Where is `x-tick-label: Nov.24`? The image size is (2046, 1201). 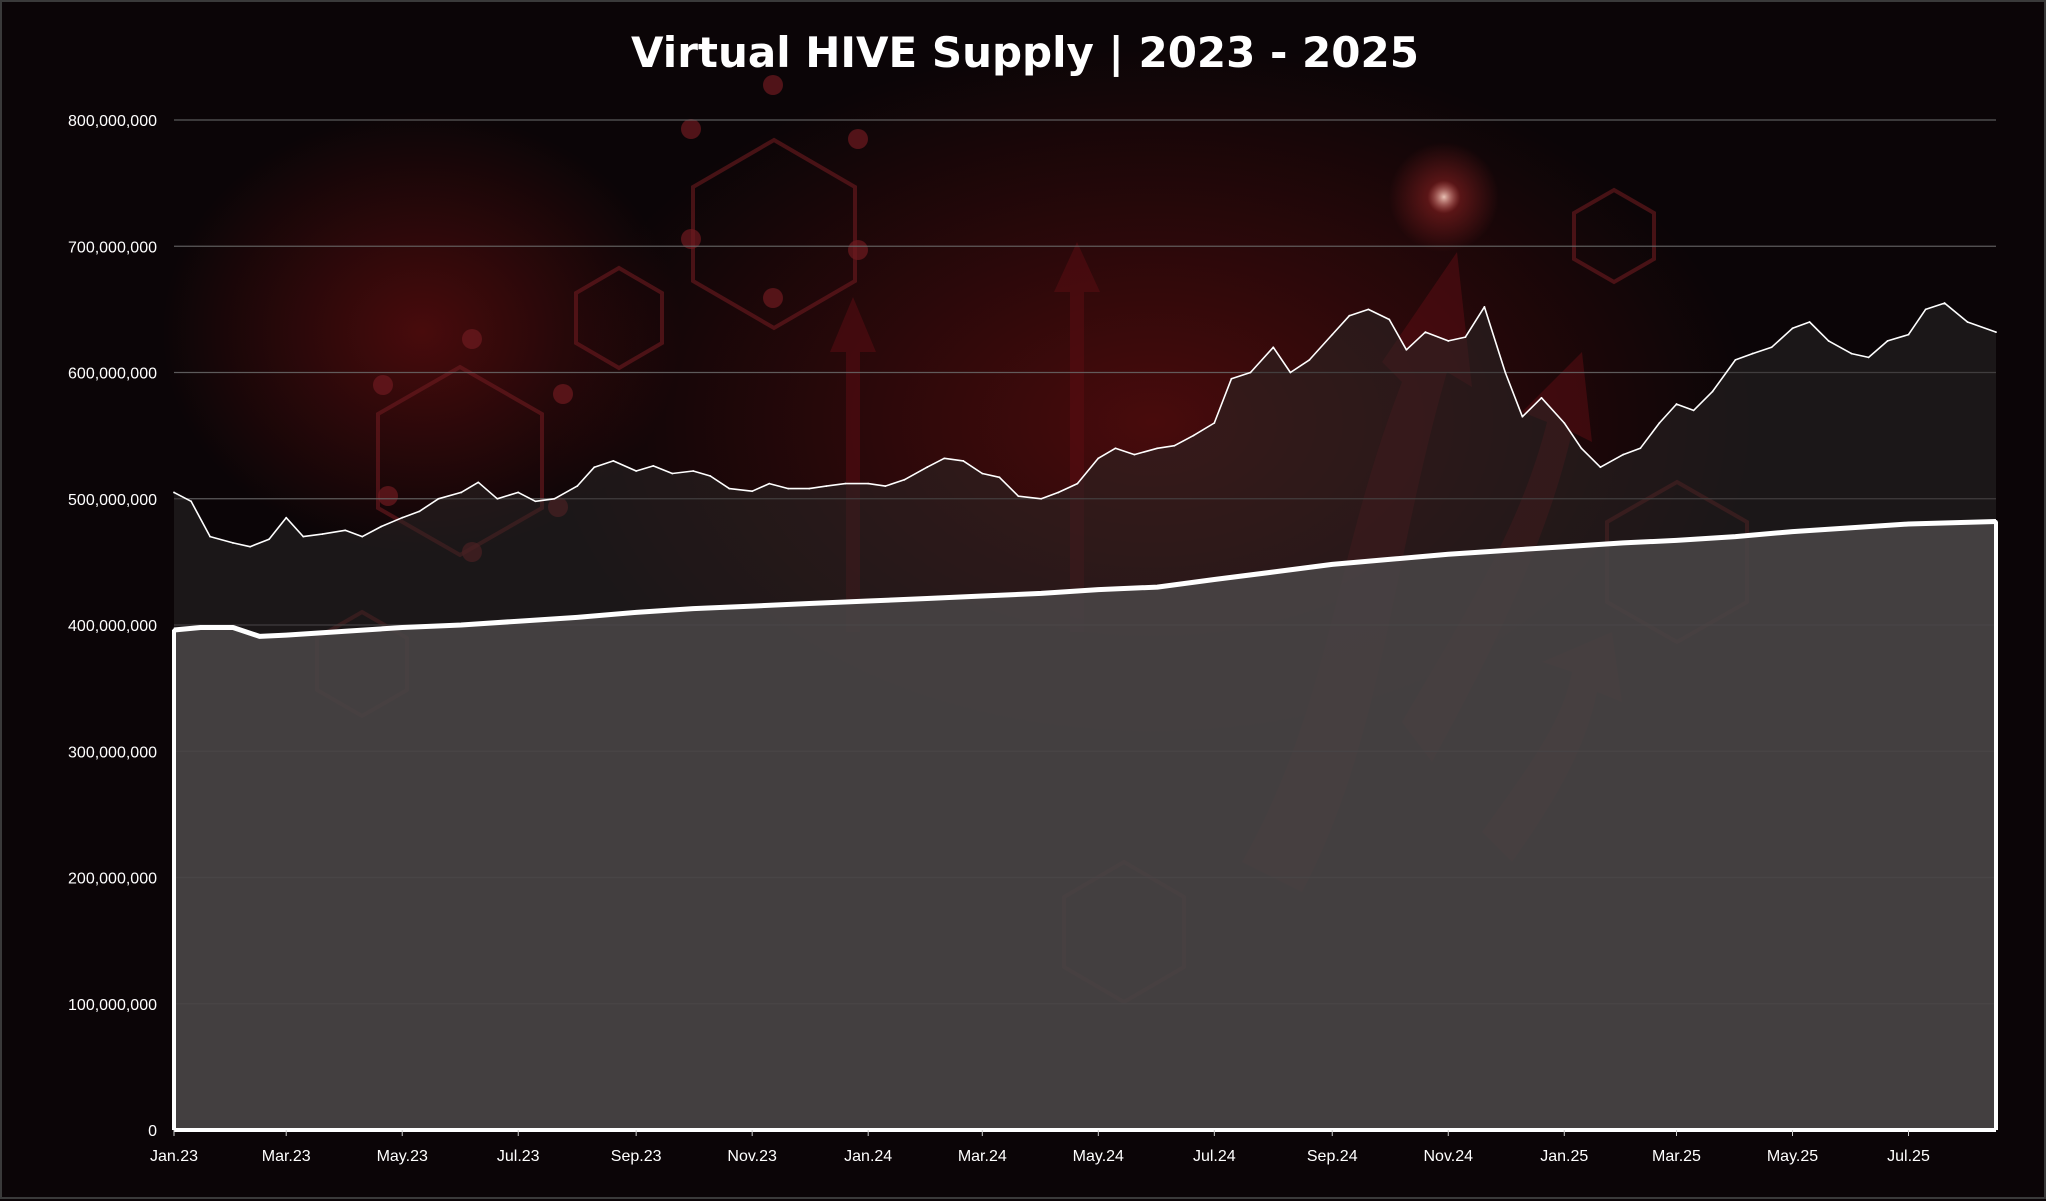 x-tick-label: Nov.24 is located at coordinates (1449, 1156).